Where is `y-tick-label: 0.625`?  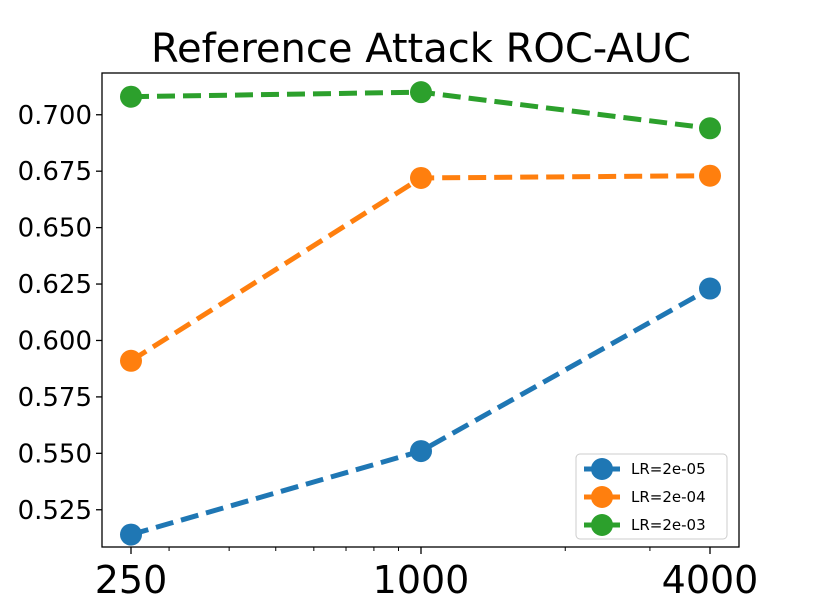 y-tick-label: 0.625 is located at coordinates (55, 285).